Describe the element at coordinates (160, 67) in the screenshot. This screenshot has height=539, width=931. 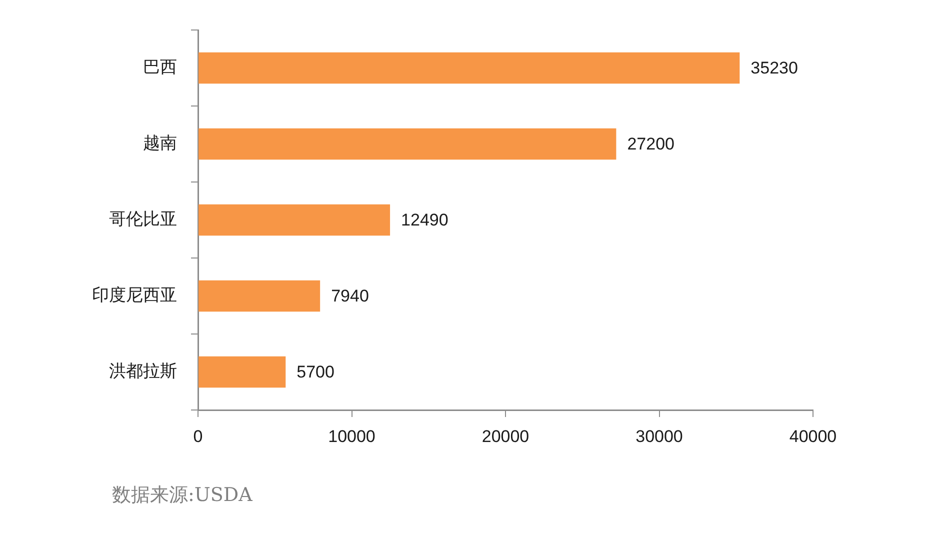
I see `y-tick-label: 巴西` at that location.